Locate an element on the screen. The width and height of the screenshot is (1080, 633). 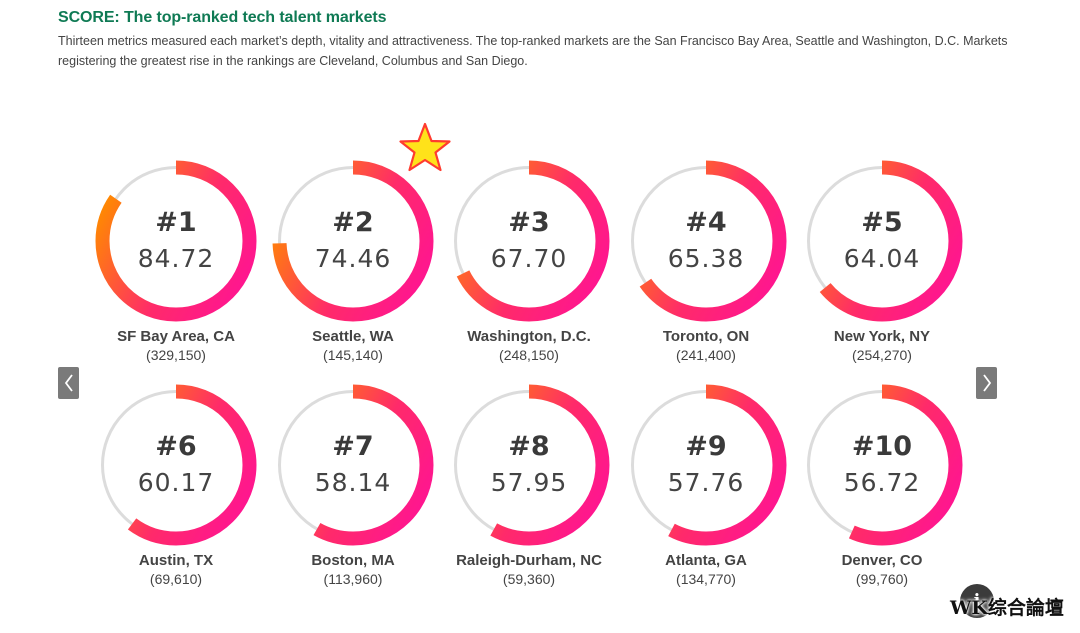
gauge-2: #2 74.46 Seattle, WA (145,140) is located at coordinates (353, 259).